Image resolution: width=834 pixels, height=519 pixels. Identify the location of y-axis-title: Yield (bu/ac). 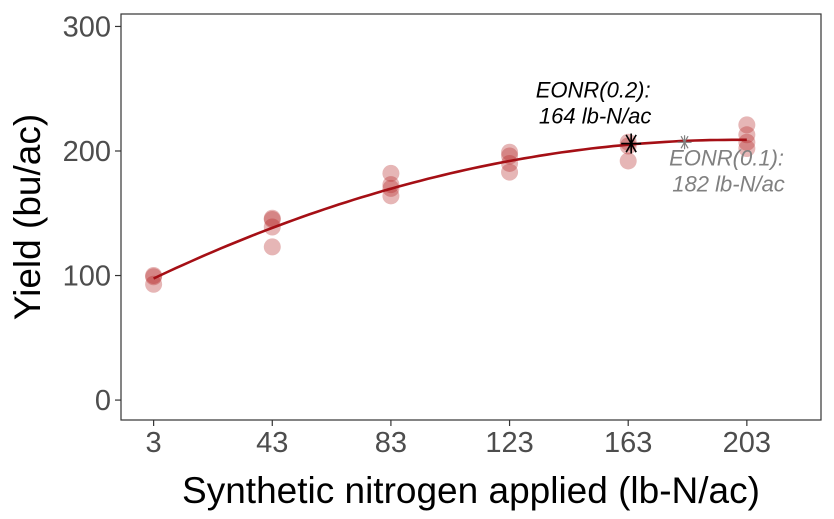
(27, 217).